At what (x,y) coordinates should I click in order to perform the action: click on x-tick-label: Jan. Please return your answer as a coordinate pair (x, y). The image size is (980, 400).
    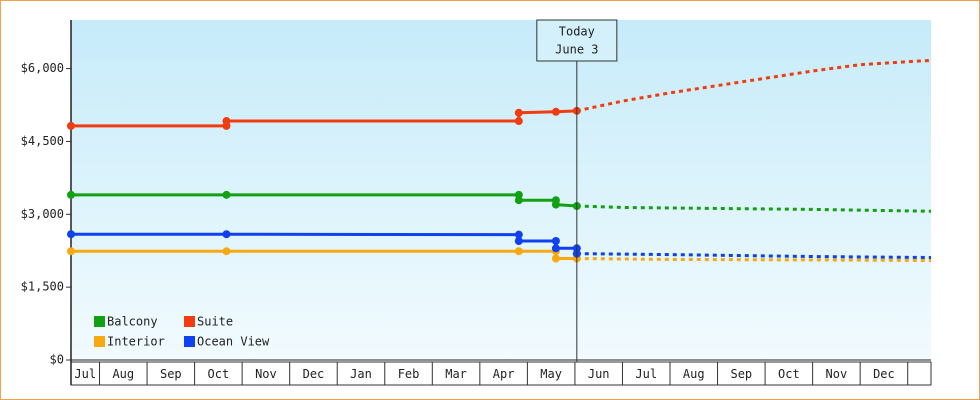
    Looking at the image, I should click on (361, 374).